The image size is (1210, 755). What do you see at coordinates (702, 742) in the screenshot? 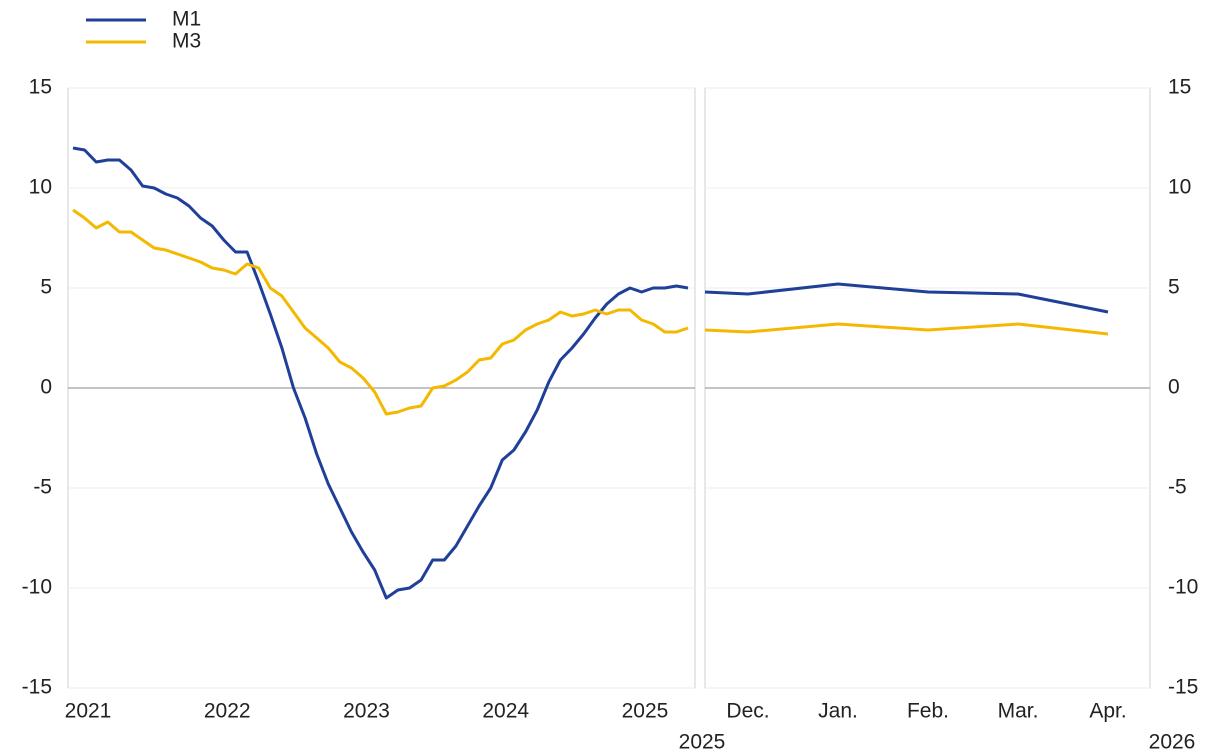
I see `year-label: 2025` at bounding box center [702, 742].